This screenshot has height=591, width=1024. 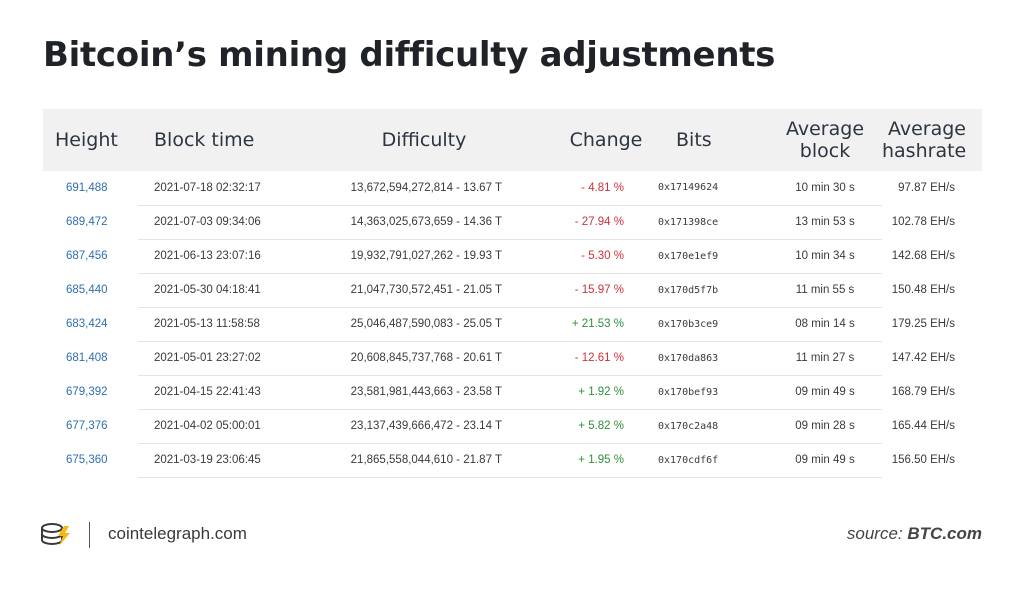 I want to click on cell-block-time-text: 2021-05-13 11:58:58, so click(x=207, y=324).